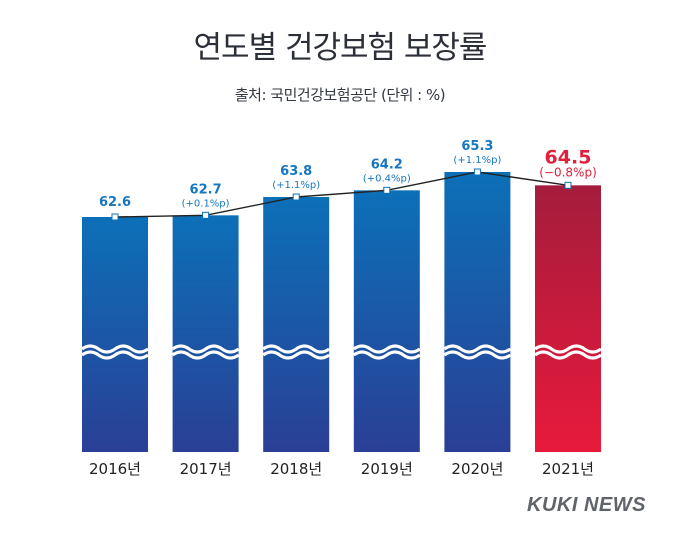  Describe the element at coordinates (477, 146) in the screenshot. I see `data-label: 65.3` at that location.